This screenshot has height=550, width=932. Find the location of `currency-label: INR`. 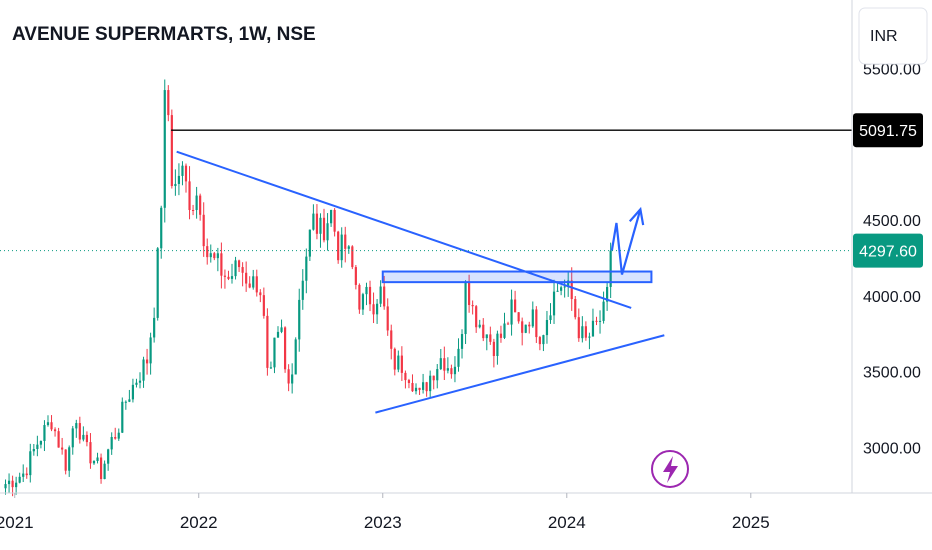

currency-label: INR is located at coordinates (884, 36).